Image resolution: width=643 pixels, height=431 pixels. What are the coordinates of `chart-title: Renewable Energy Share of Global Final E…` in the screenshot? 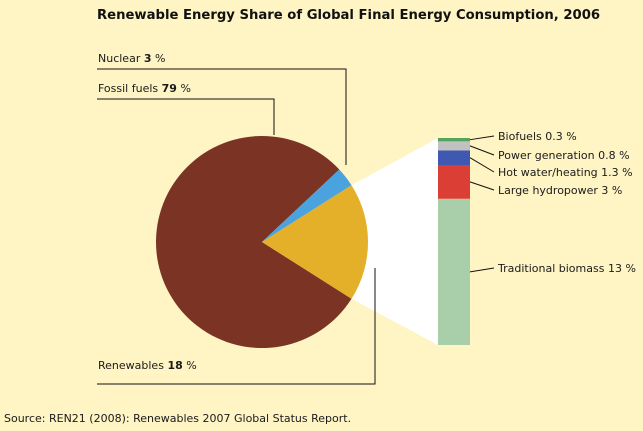 It's located at (348, 15).